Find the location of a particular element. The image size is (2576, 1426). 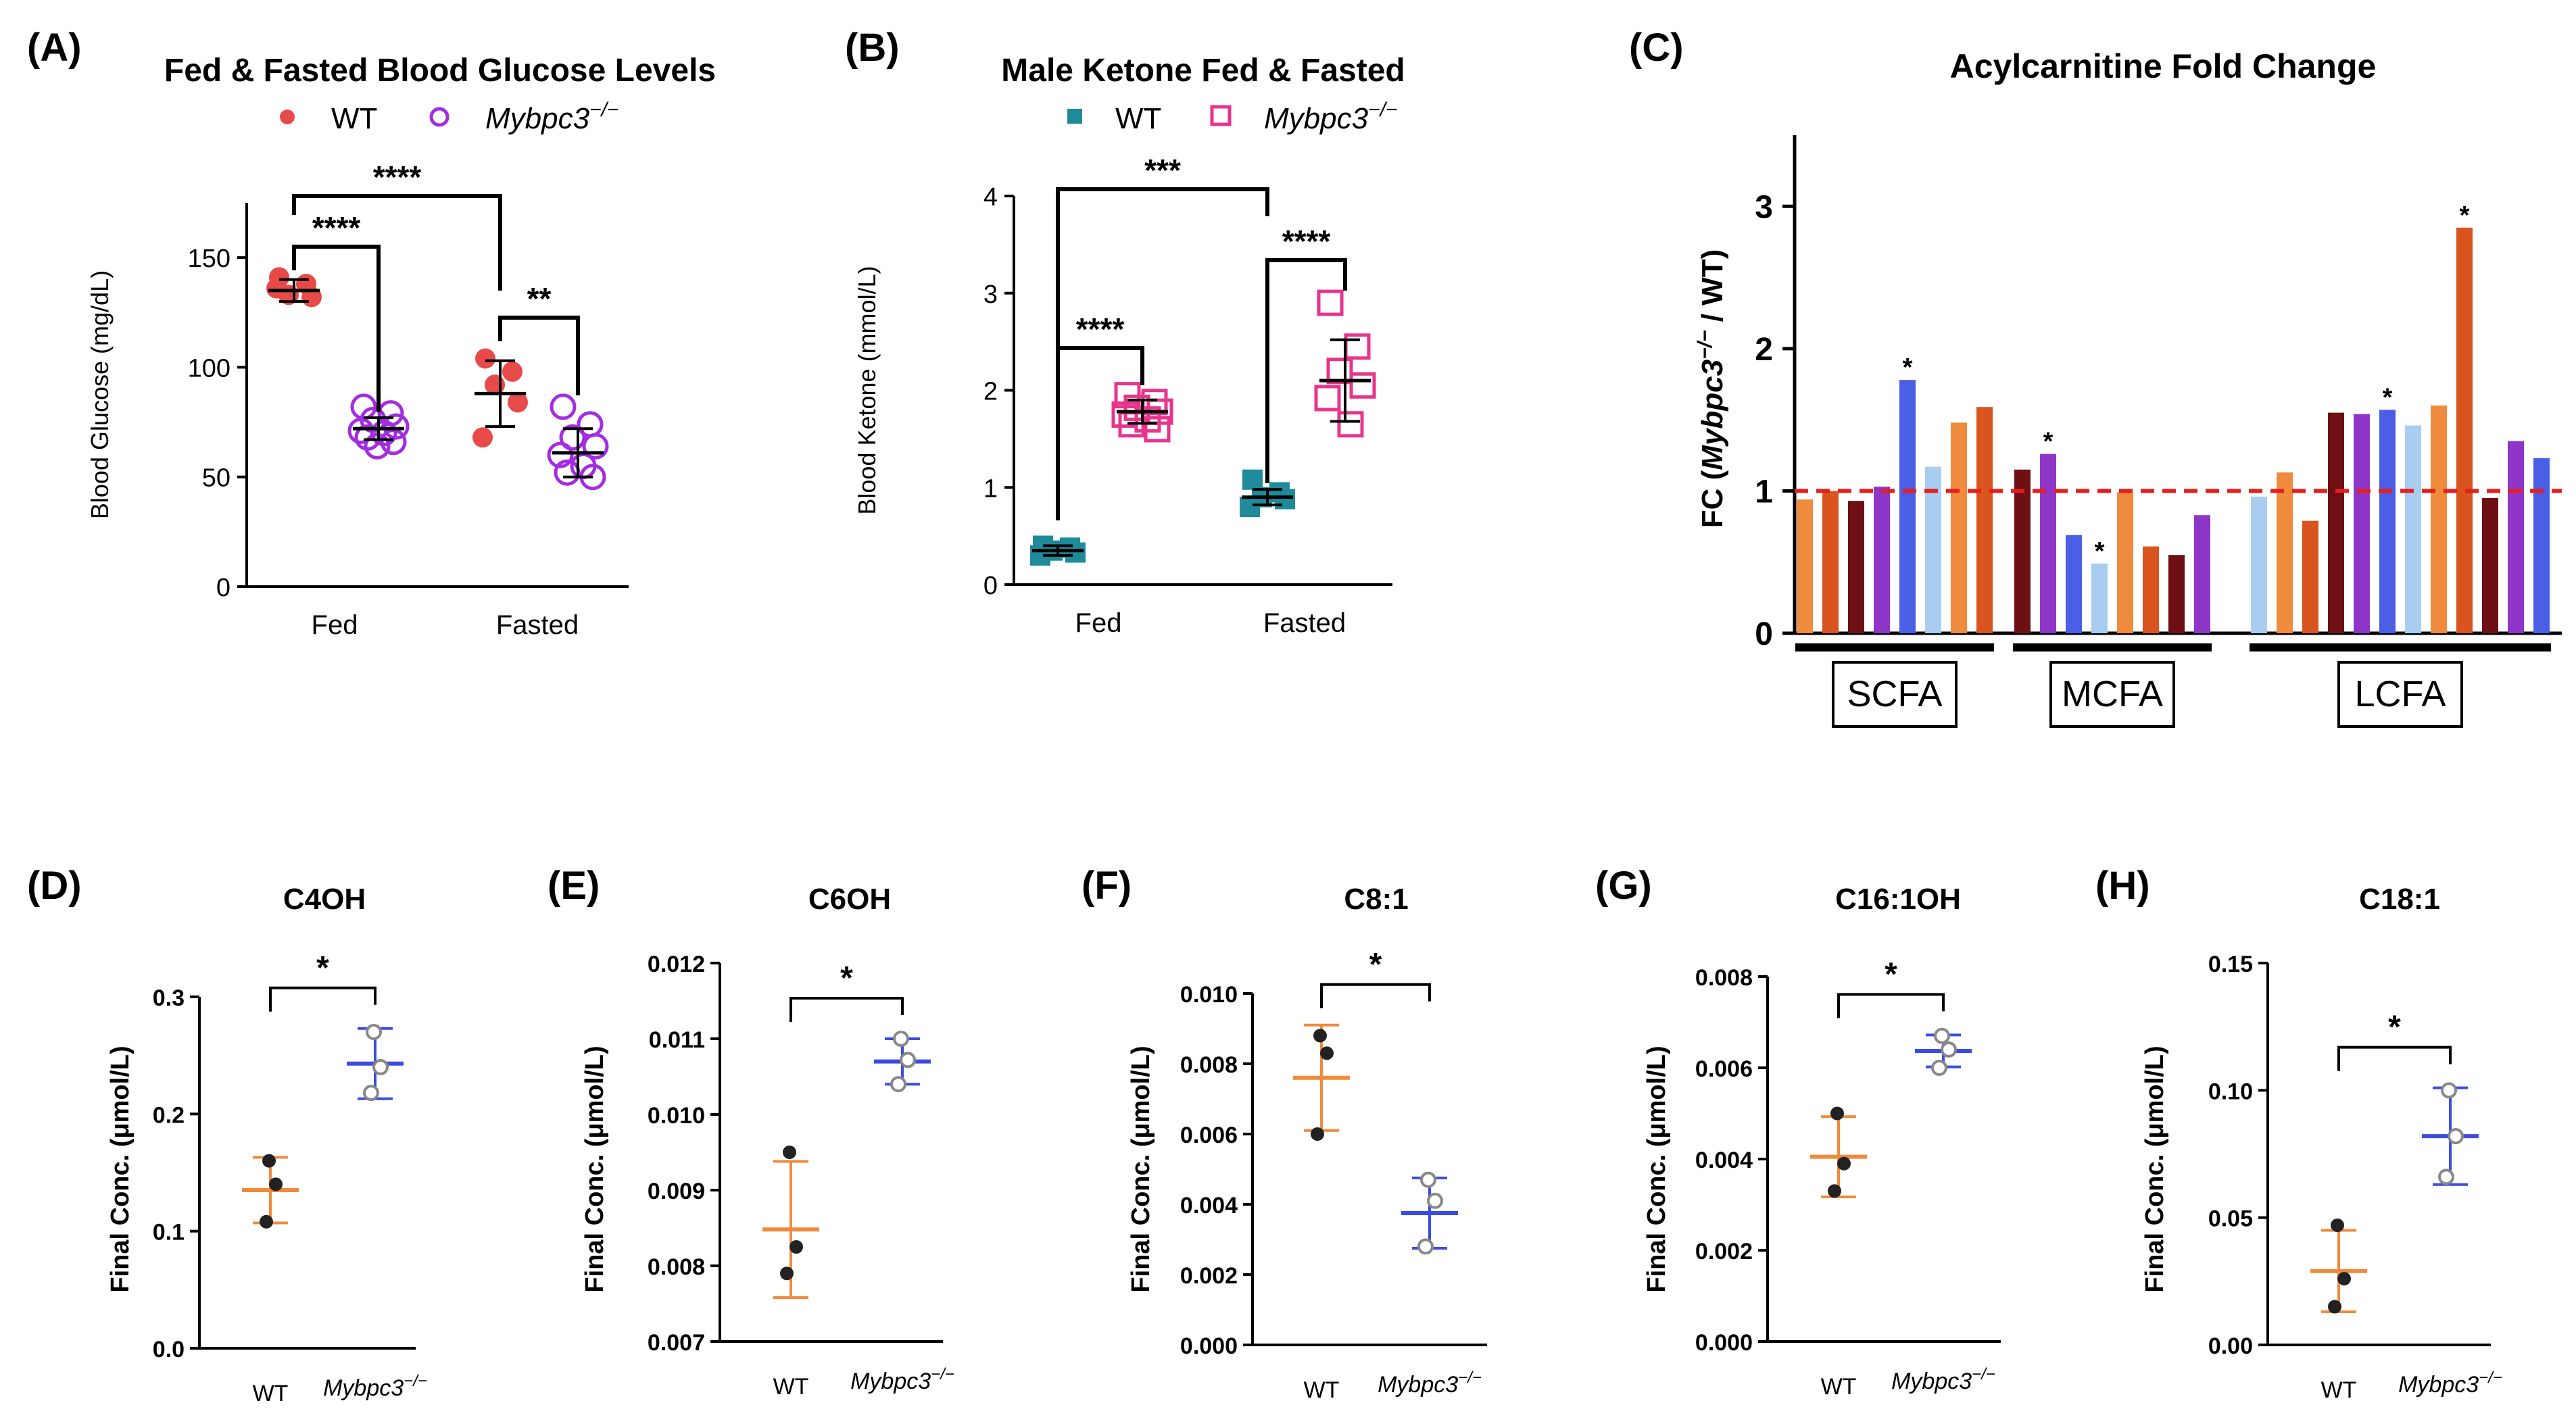

panel-g-plot: 0.000 0.002 0.004 0.006 0.008 WT Mybpc3−/− * is located at coordinates (1848, 1178).